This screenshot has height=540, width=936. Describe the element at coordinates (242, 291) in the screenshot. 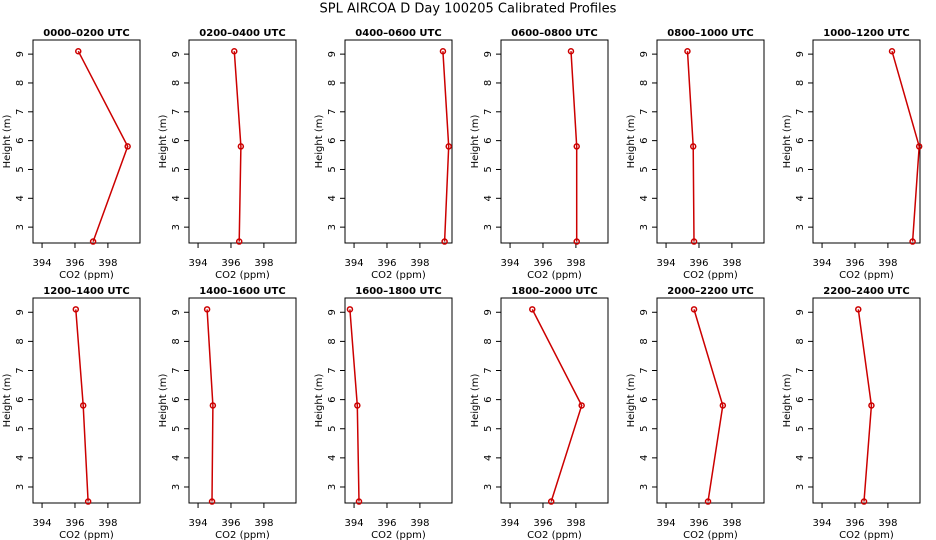

I see `panel-title: 1400–1600 UTC` at that location.